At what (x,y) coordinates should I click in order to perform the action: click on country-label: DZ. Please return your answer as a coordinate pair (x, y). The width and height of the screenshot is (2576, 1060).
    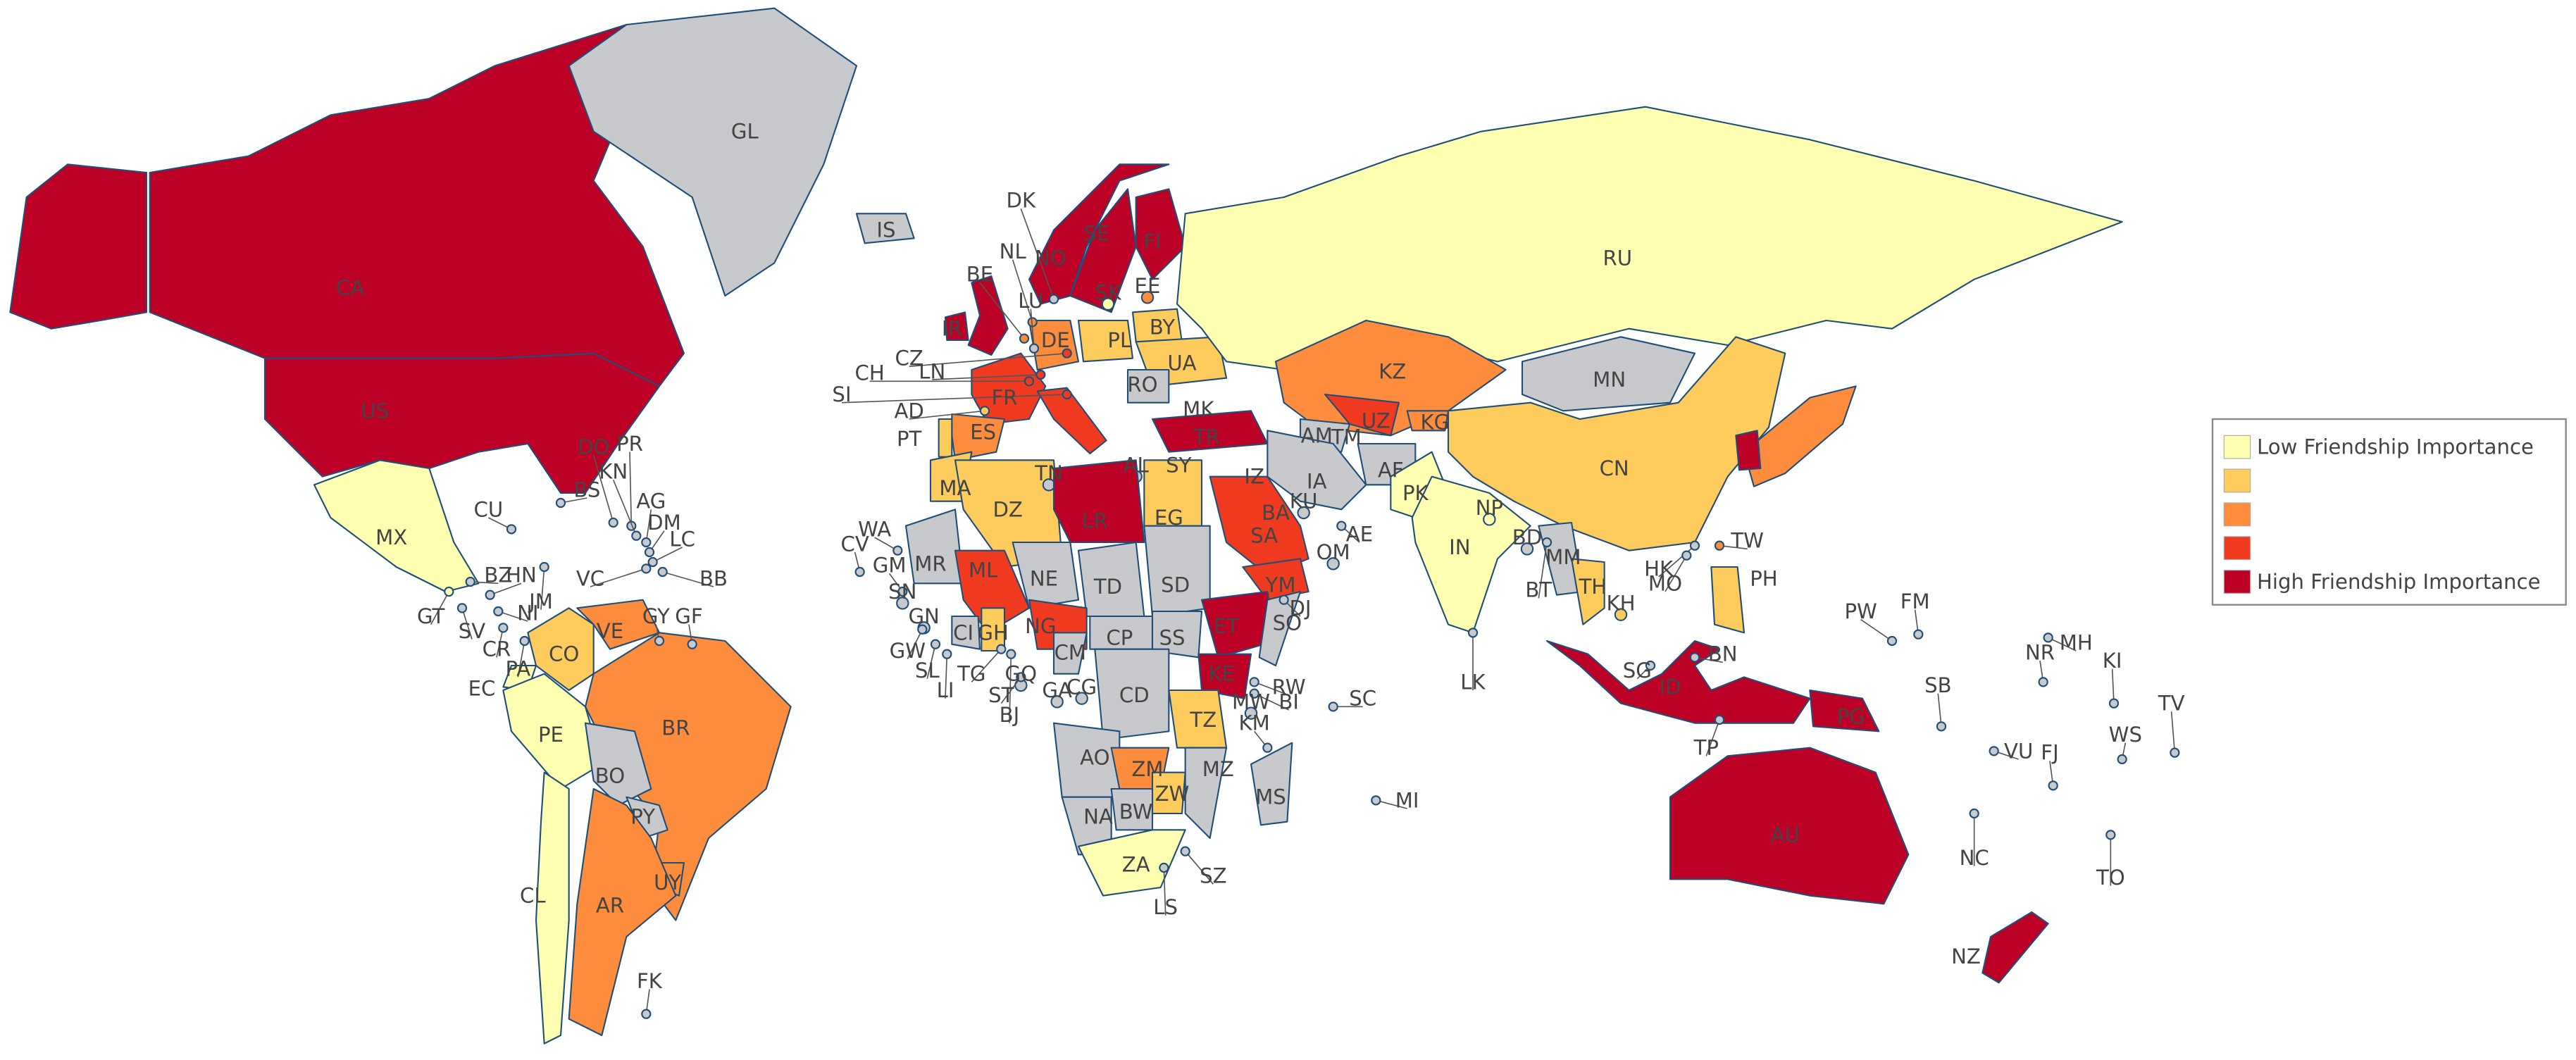
    Looking at the image, I should click on (1007, 509).